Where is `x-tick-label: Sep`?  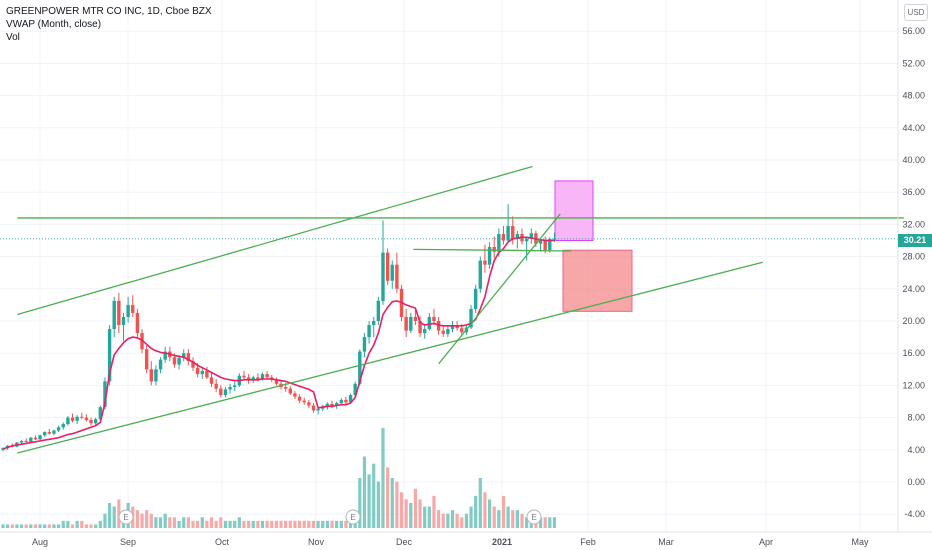 x-tick-label: Sep is located at coordinates (128, 542).